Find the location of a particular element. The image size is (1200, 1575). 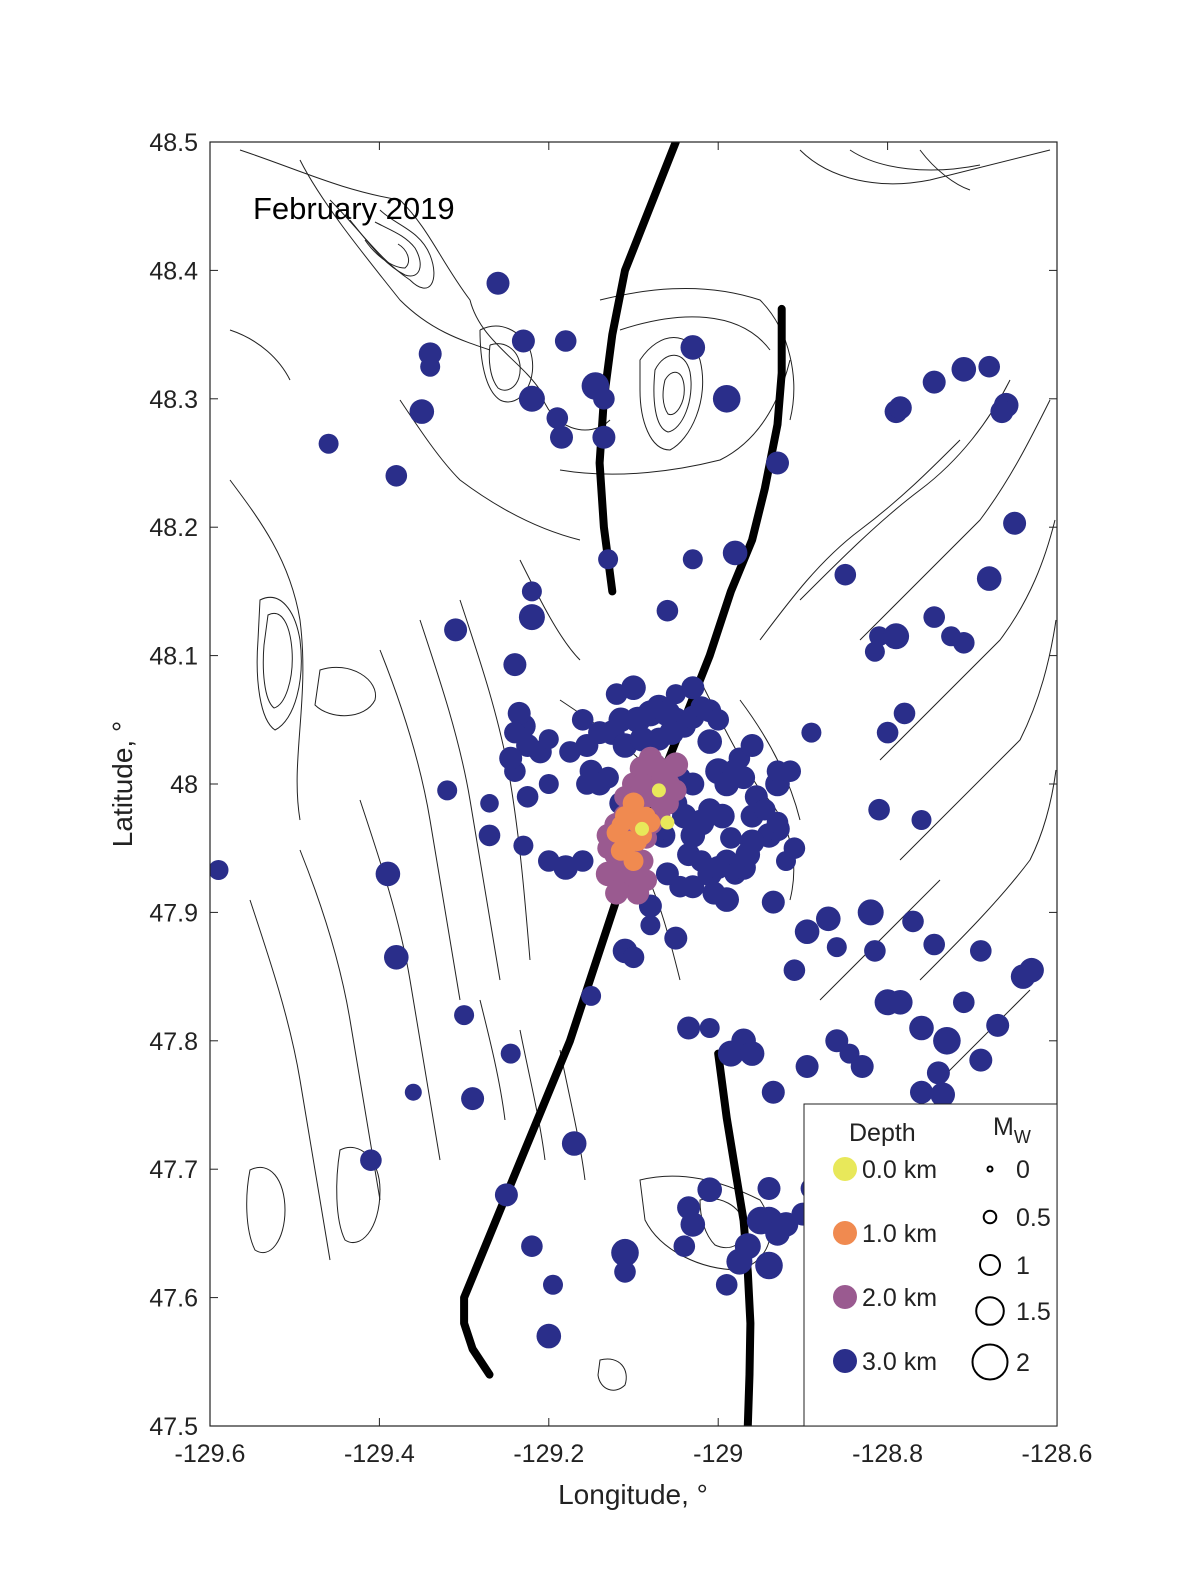

x-axis-label: Longitude, ° is located at coordinates (633, 1494).